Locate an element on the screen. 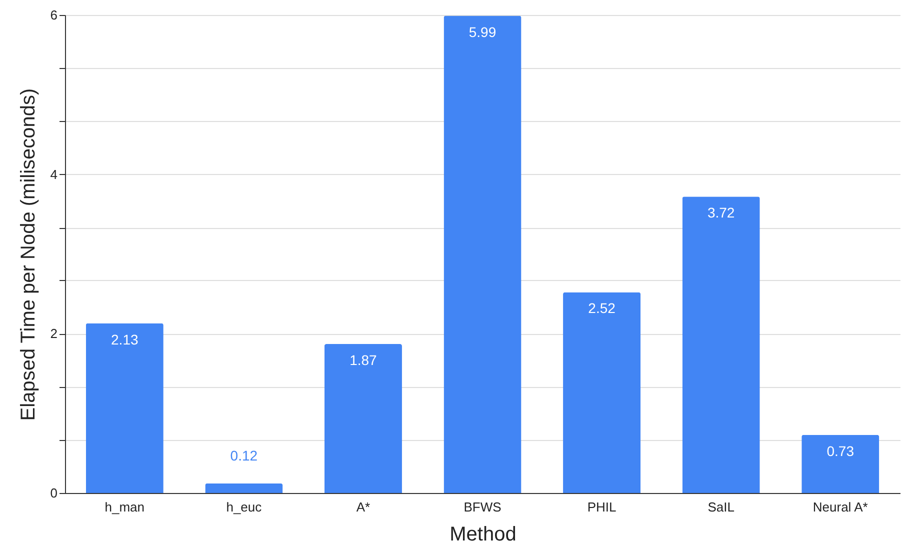 The width and height of the screenshot is (907, 550). data-label: 5.99 is located at coordinates (482, 32).